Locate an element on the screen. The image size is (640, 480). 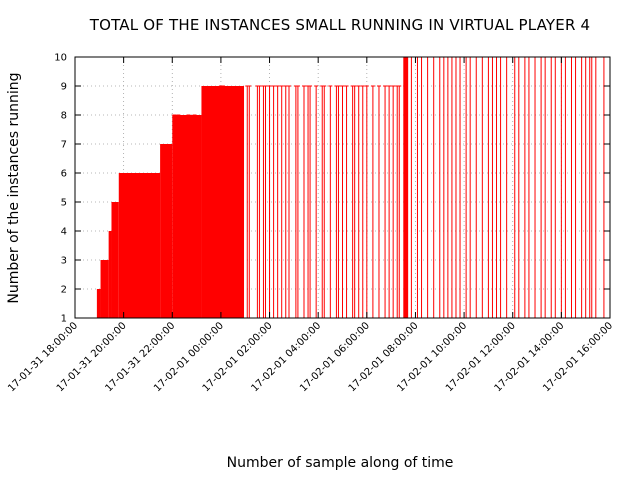
y-tick-label: 6 is located at coordinates (64, 174).